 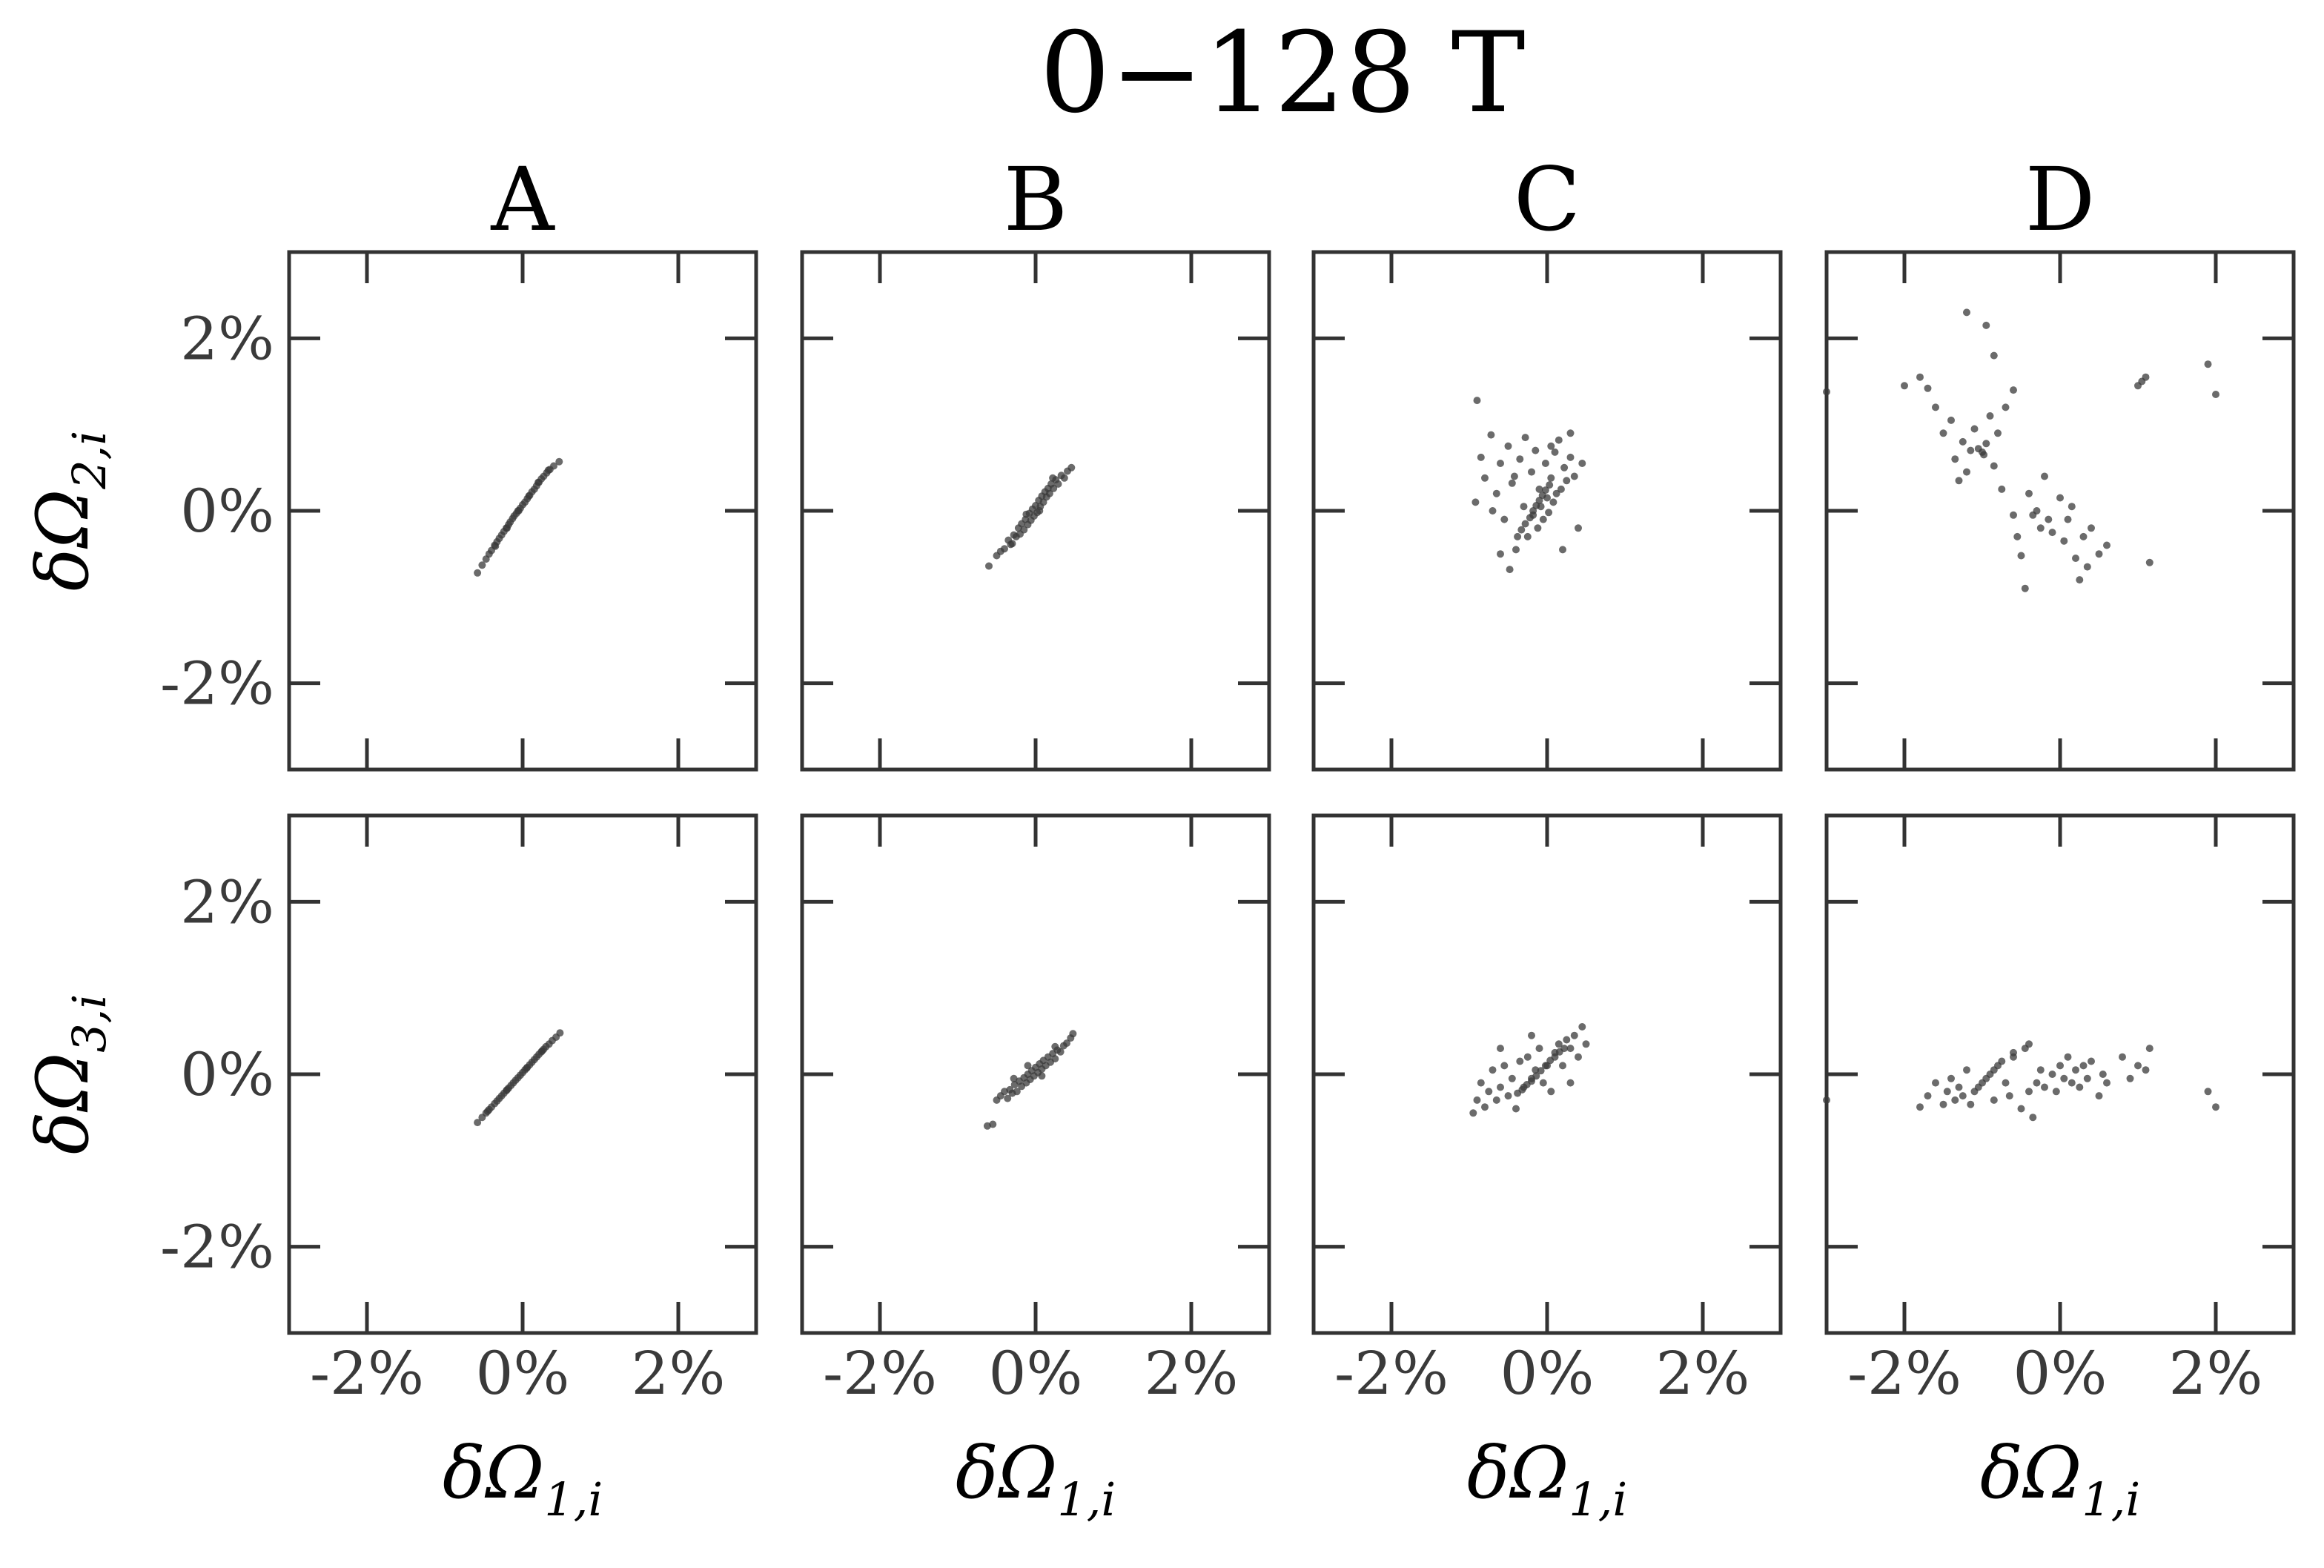 What do you see at coordinates (2111, 1499) in the screenshot?
I see `x-axis-label-d-subscript: 1,i` at bounding box center [2111, 1499].